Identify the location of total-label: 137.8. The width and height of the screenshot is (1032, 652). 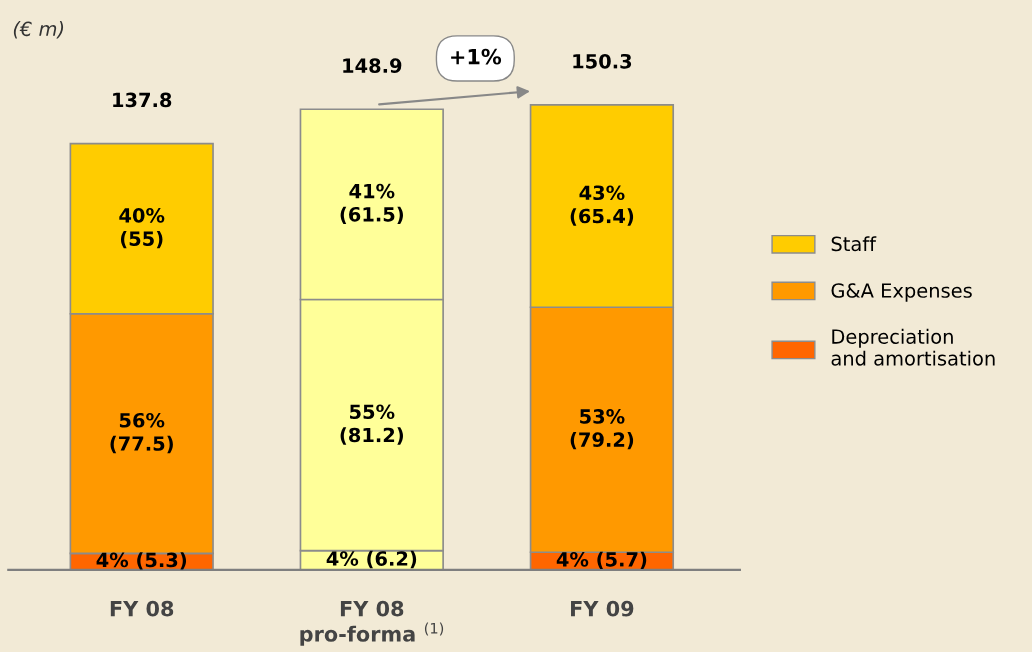
(142, 100).